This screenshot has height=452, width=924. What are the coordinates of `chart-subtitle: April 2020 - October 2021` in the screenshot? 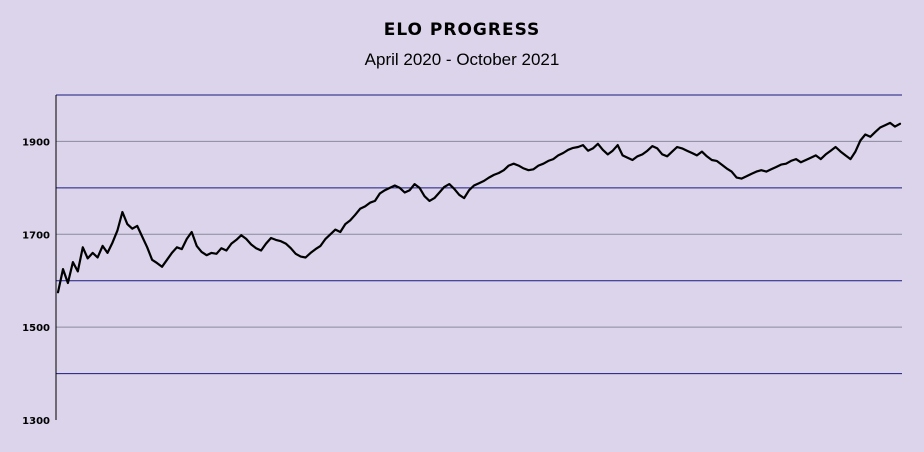 It's located at (462, 59).